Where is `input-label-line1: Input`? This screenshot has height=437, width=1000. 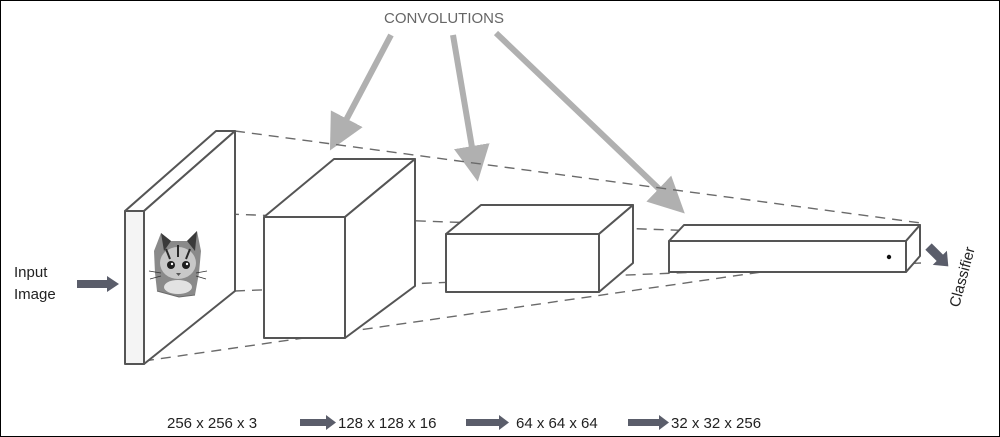 input-label-line1: Input is located at coordinates (31, 272).